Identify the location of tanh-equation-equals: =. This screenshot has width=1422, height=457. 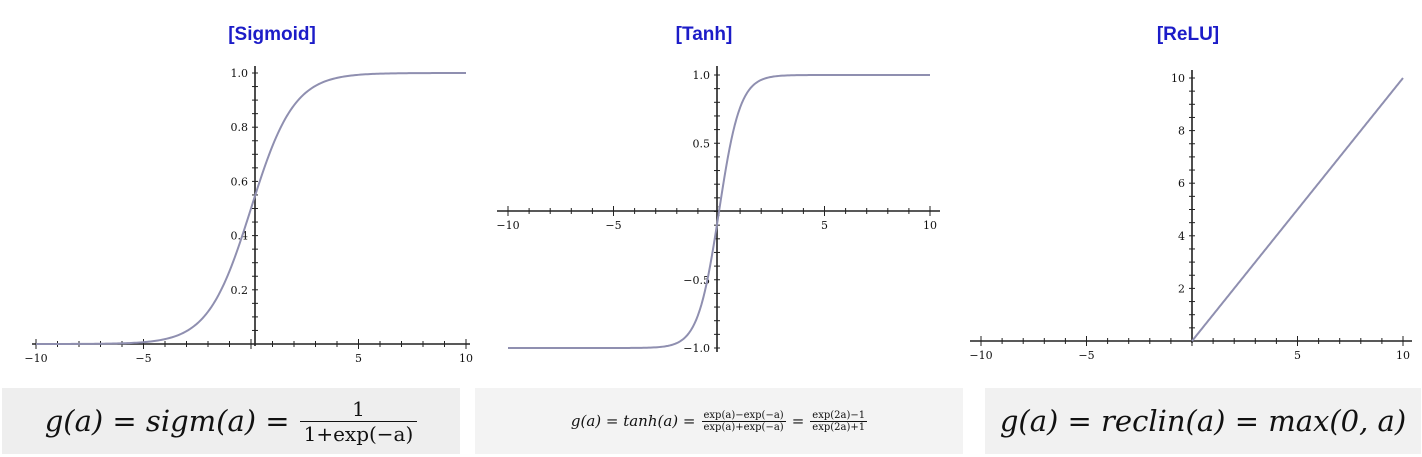
(798, 421).